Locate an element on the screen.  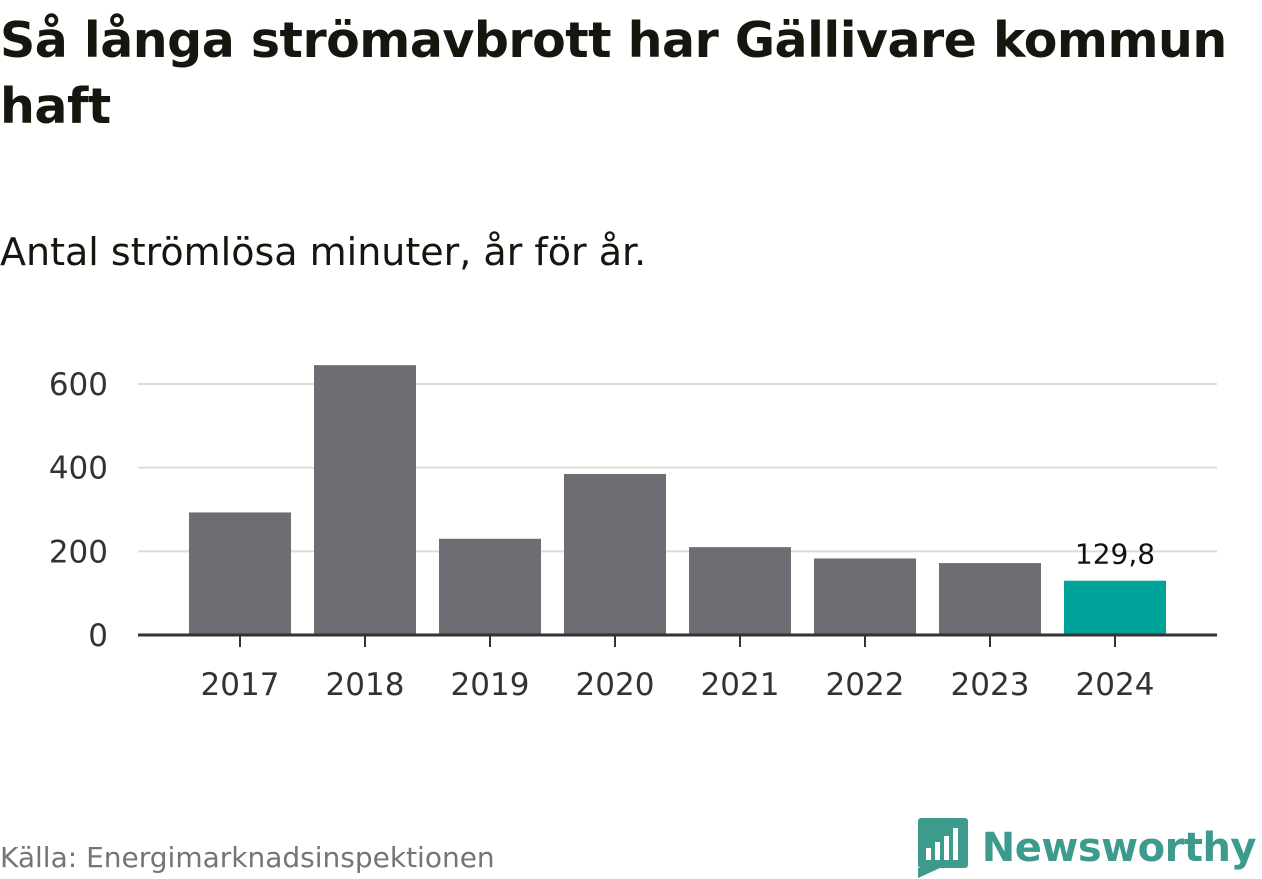
bar-2017 is located at coordinates (240, 573).